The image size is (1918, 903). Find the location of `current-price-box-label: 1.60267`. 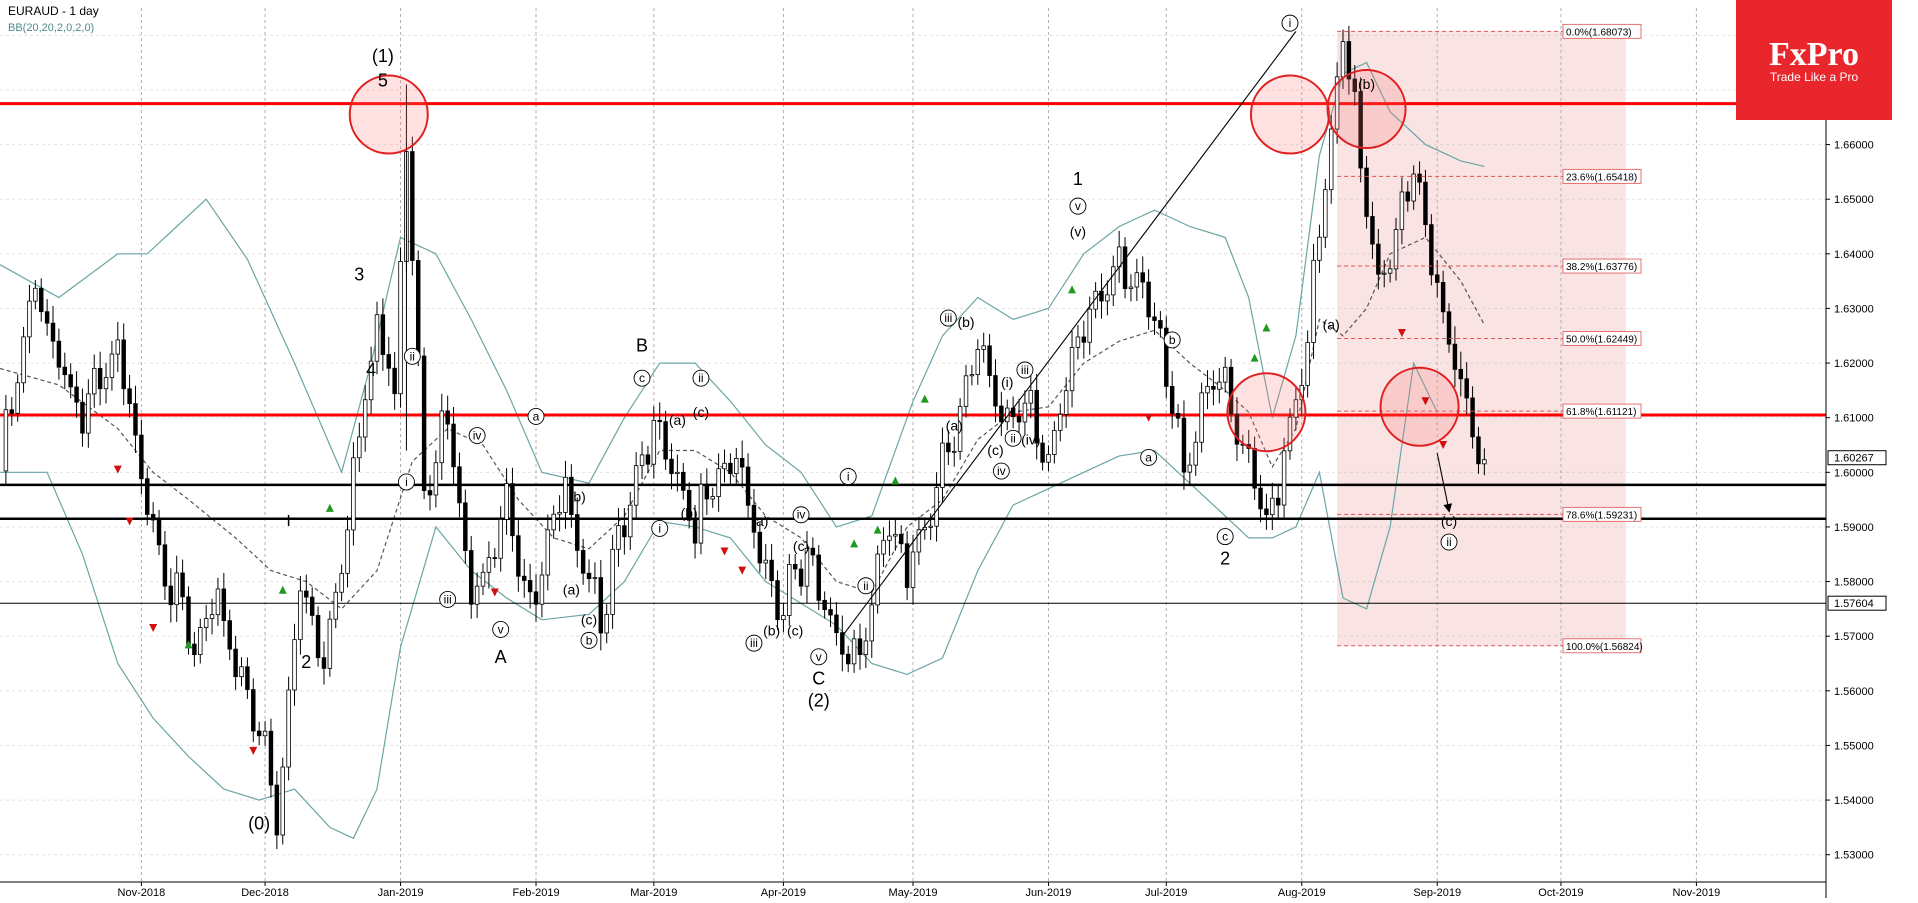

current-price-box-label: 1.60267 is located at coordinates (1854, 459).